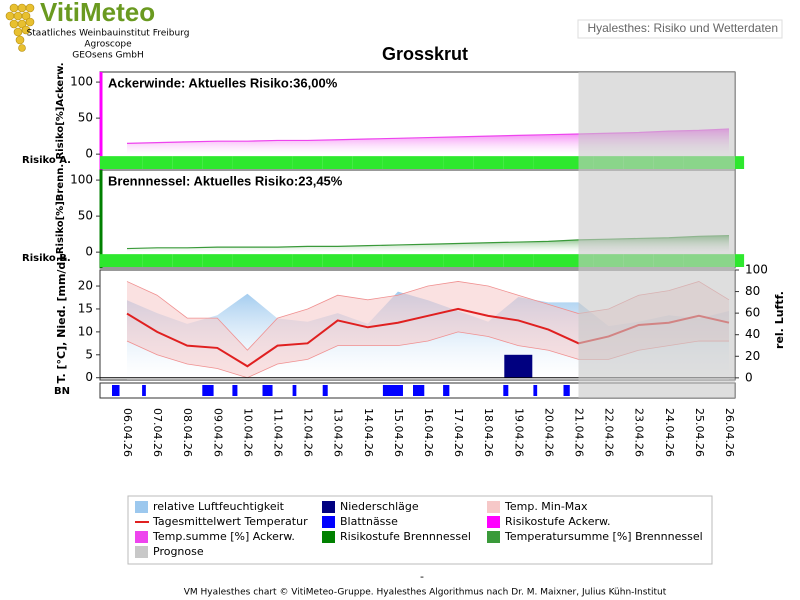  I want to click on app-title-box, so click(680, 29).